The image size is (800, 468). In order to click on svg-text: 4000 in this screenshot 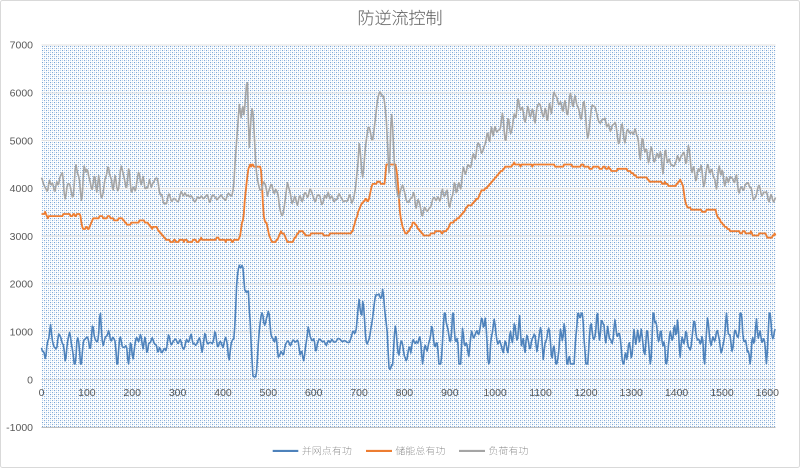, I will do `click(22, 189)`.